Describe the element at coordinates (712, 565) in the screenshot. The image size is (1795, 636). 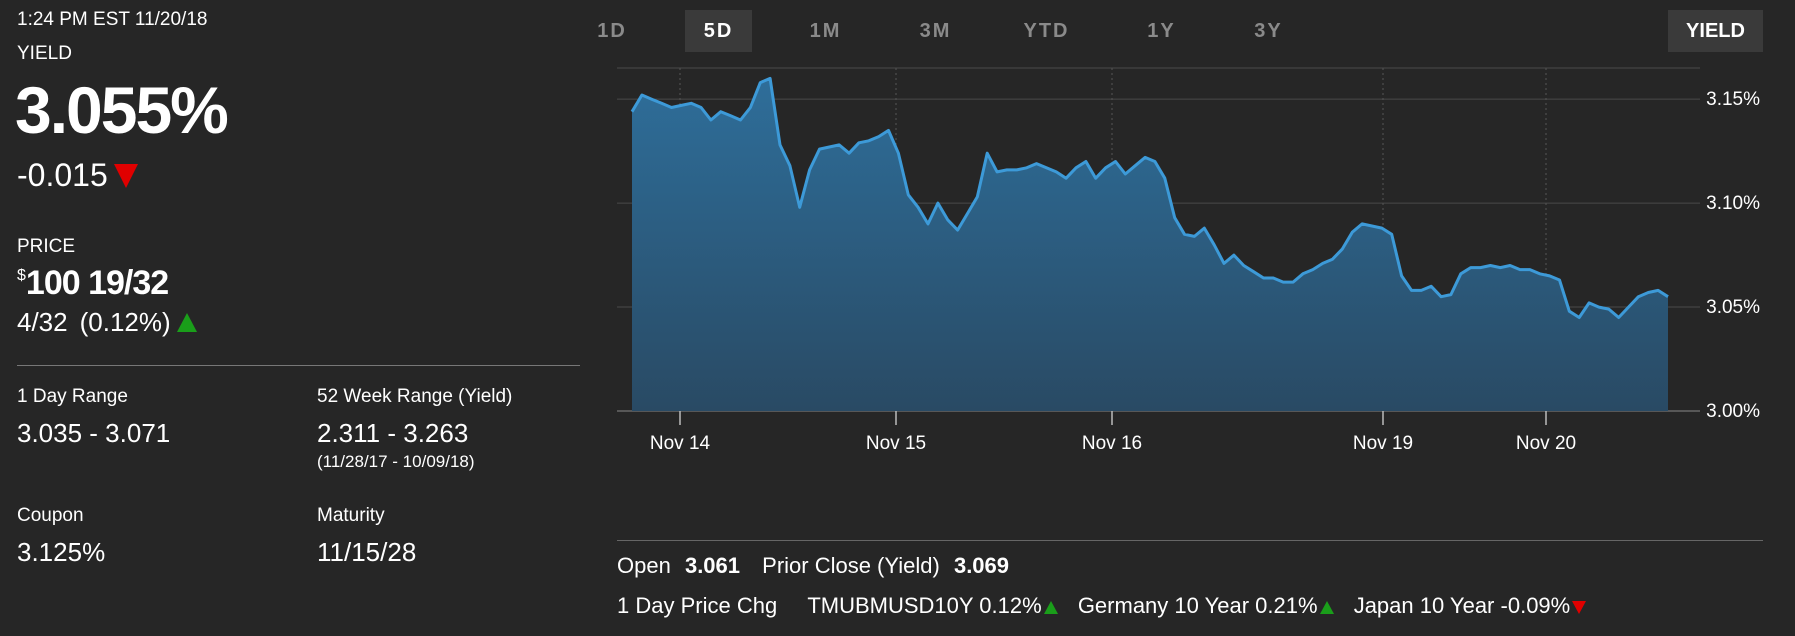
I see `open-value: 3.061` at that location.